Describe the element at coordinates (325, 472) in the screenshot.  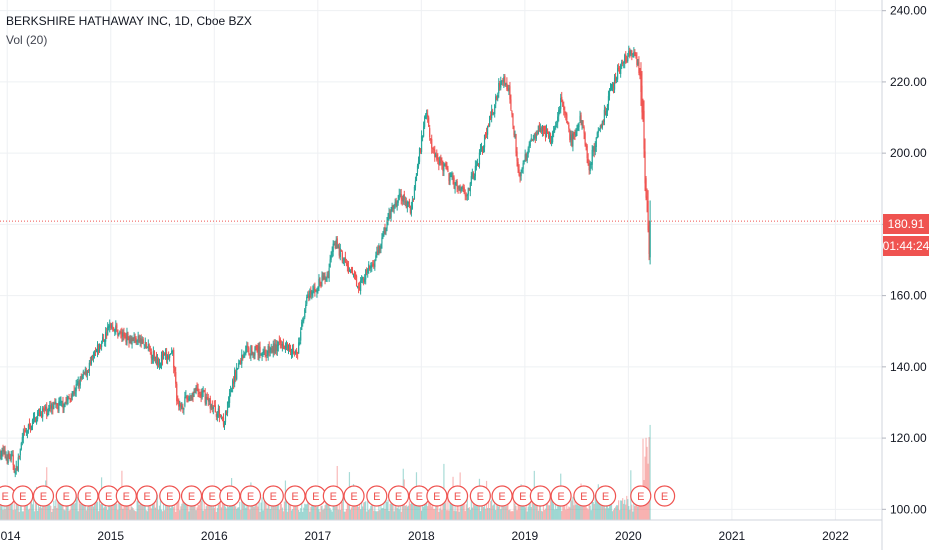
I see `volume-series` at that location.